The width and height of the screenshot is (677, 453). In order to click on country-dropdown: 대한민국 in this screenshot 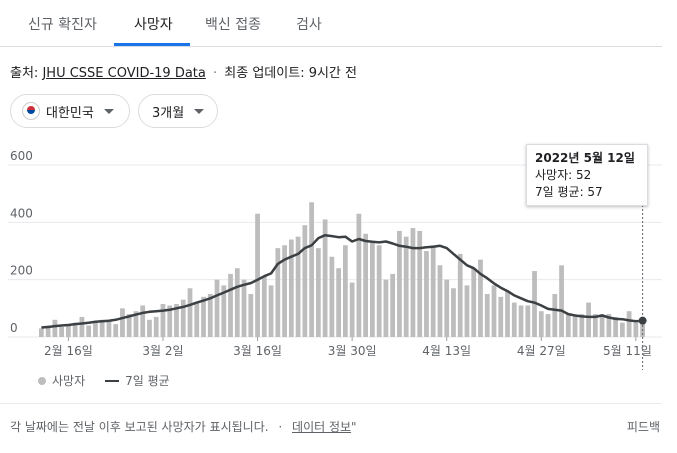, I will do `click(70, 111)`.